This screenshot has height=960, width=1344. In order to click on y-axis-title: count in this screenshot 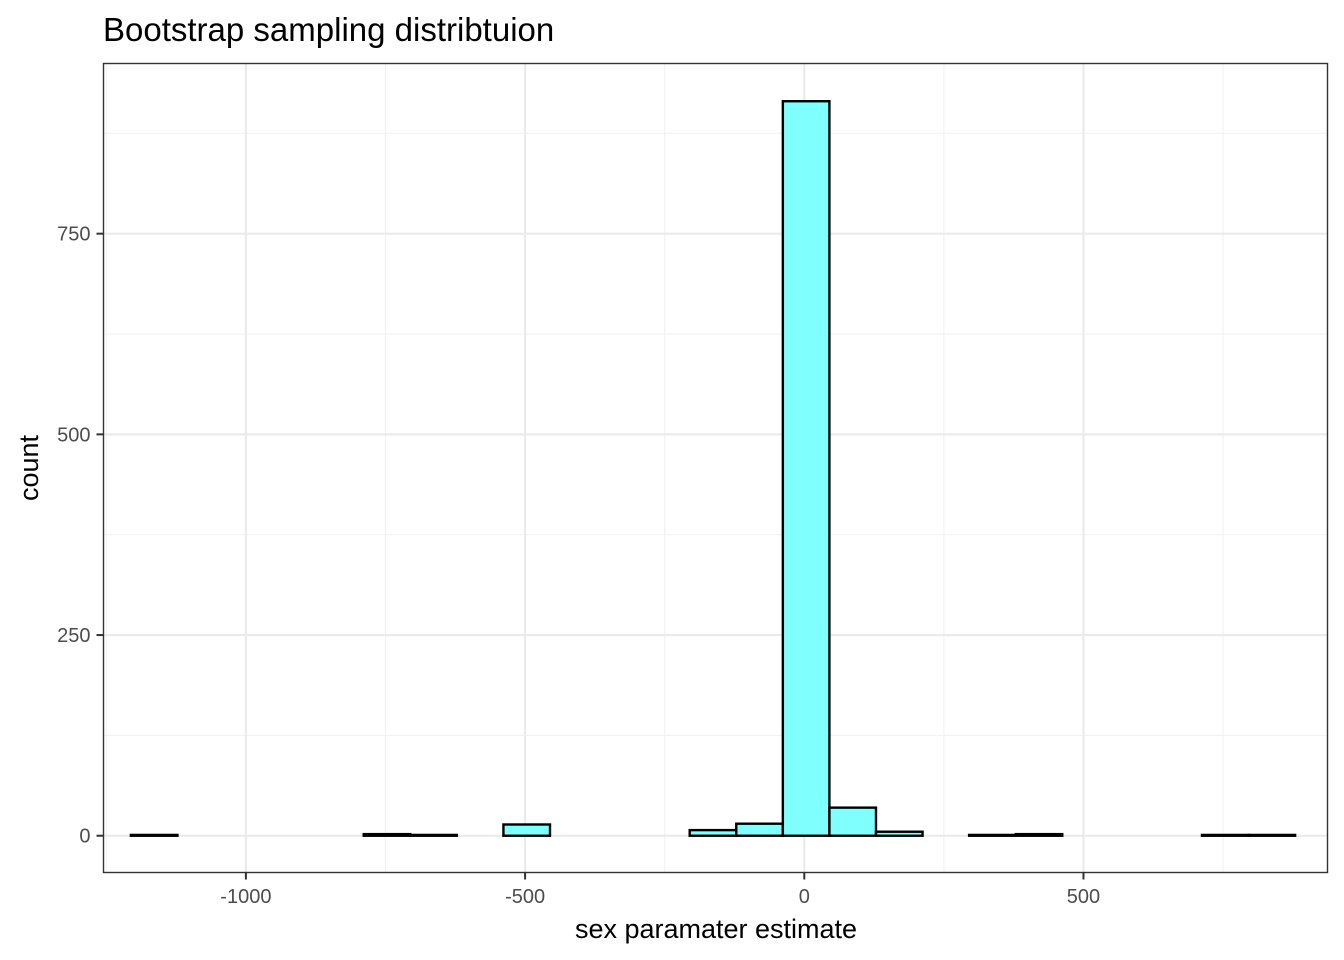, I will do `click(29, 467)`.